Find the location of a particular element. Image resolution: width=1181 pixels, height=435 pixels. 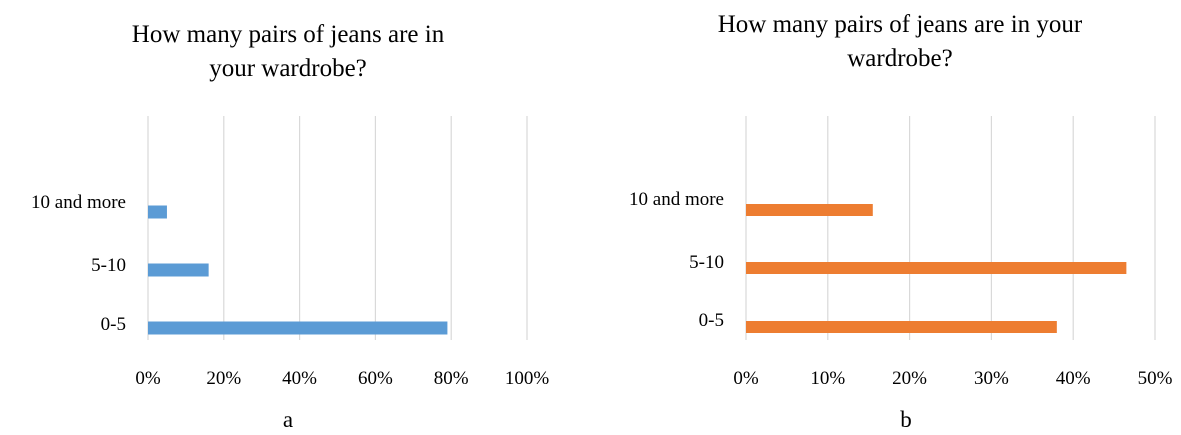

chart-b-category-label: 10 and more is located at coordinates (676, 199).